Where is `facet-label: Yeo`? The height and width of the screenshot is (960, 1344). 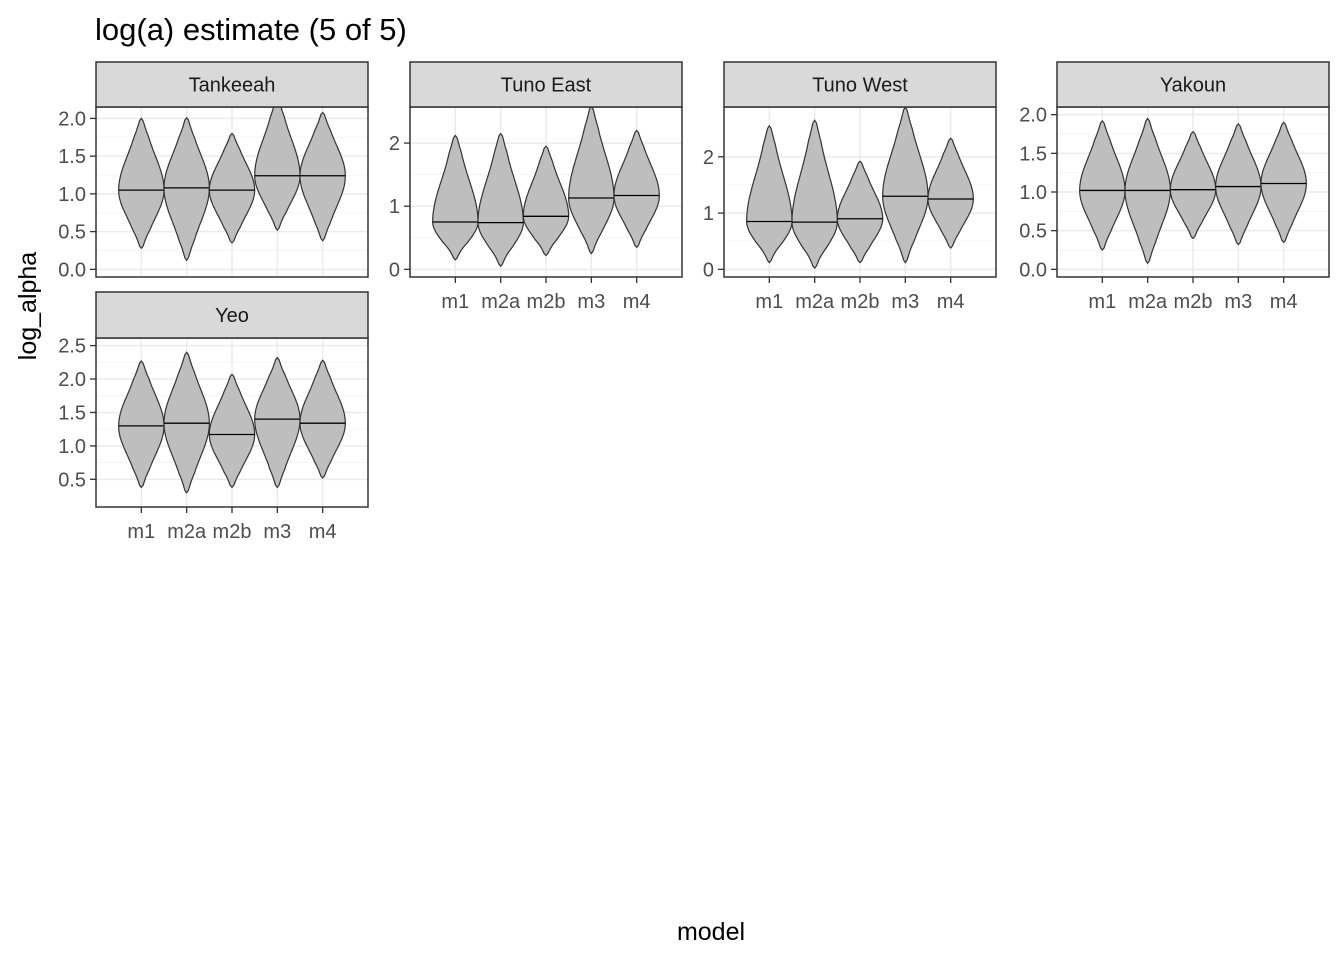
facet-label: Yeo is located at coordinates (232, 316).